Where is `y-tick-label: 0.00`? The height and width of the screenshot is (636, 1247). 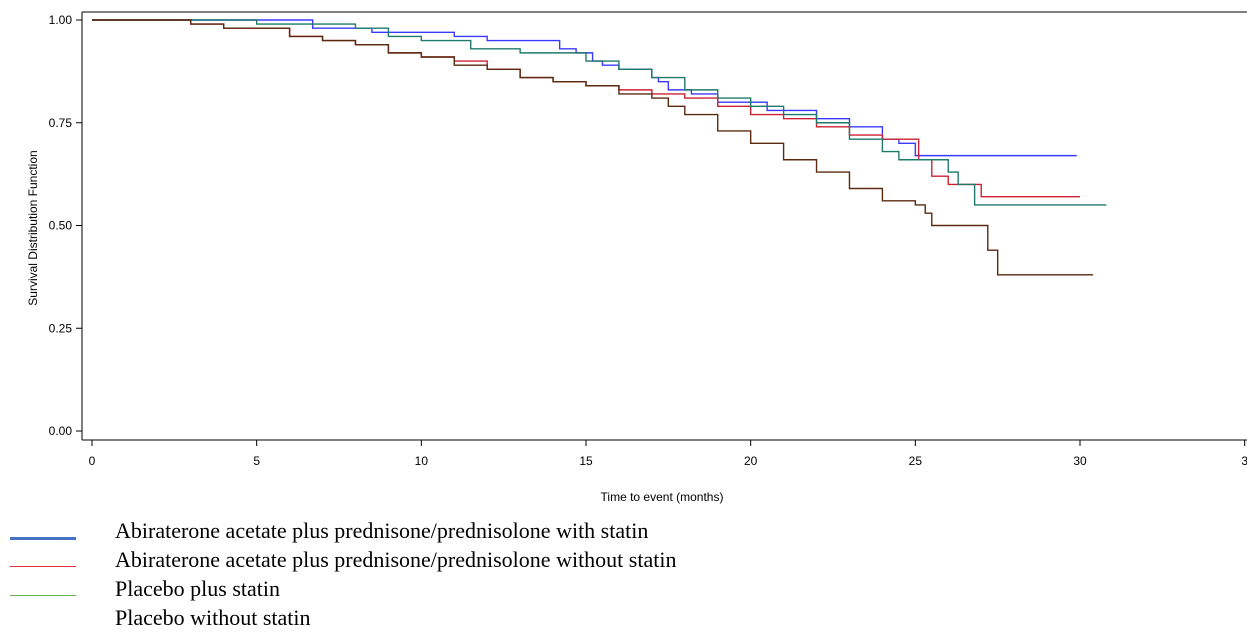 y-tick-label: 0.00 is located at coordinates (61, 431).